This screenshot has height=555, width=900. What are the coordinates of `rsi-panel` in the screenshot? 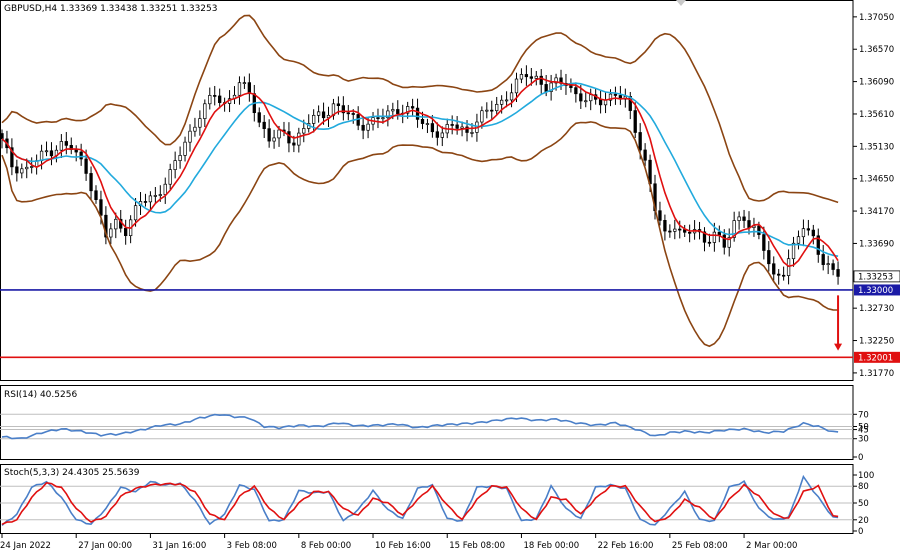 It's located at (427, 422).